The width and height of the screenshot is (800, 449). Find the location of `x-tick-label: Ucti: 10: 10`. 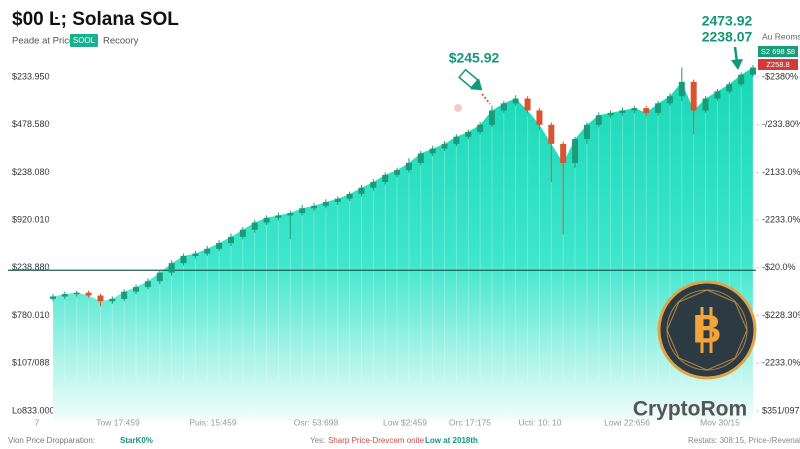

x-tick-label: Ucti: 10: 10 is located at coordinates (540, 422).